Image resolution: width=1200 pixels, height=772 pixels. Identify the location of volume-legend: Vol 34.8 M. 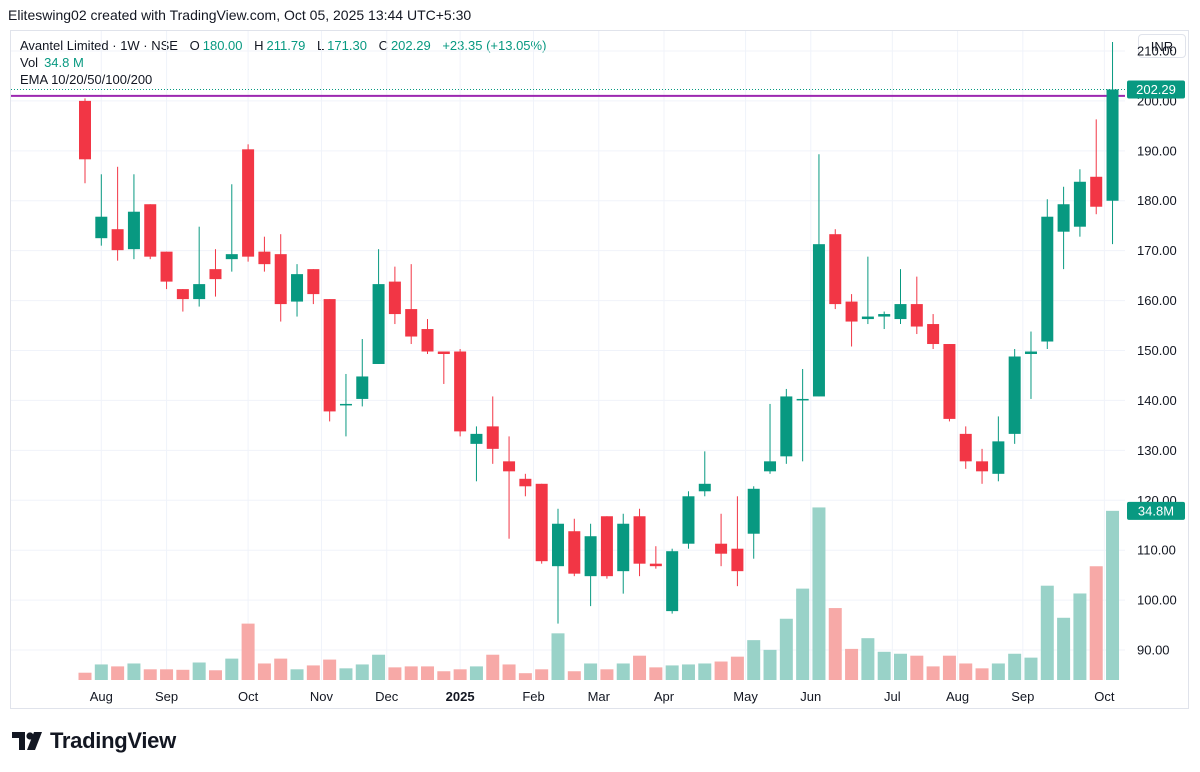
(52, 62).